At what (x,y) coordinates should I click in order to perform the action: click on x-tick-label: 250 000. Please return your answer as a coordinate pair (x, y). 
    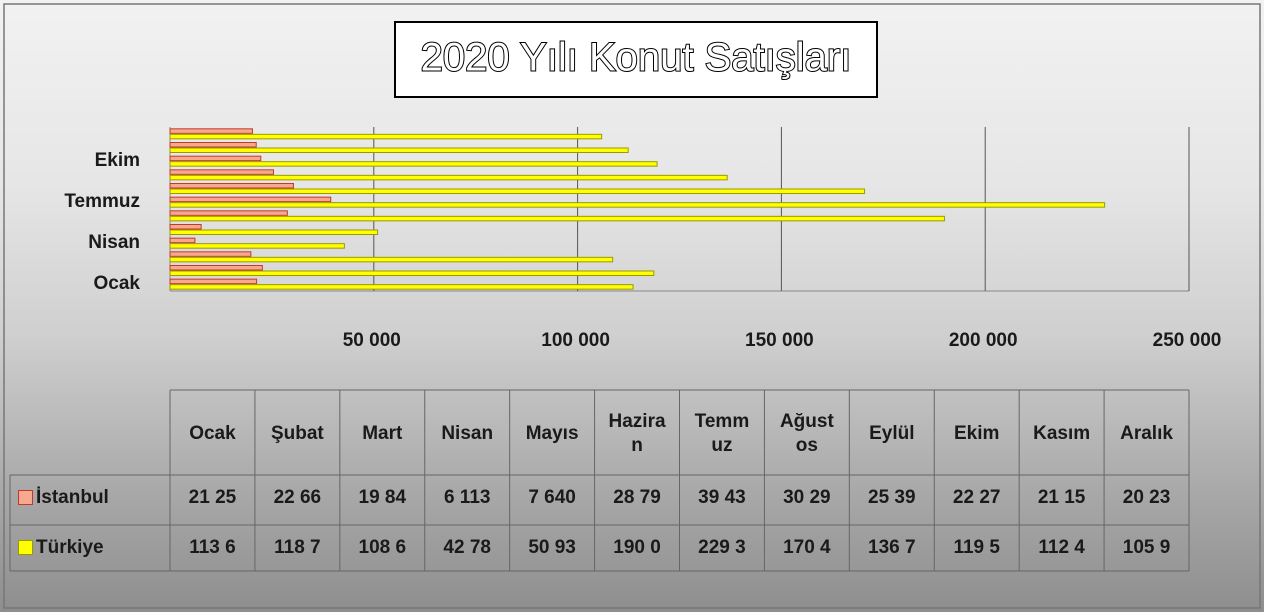
    Looking at the image, I should click on (1187, 340).